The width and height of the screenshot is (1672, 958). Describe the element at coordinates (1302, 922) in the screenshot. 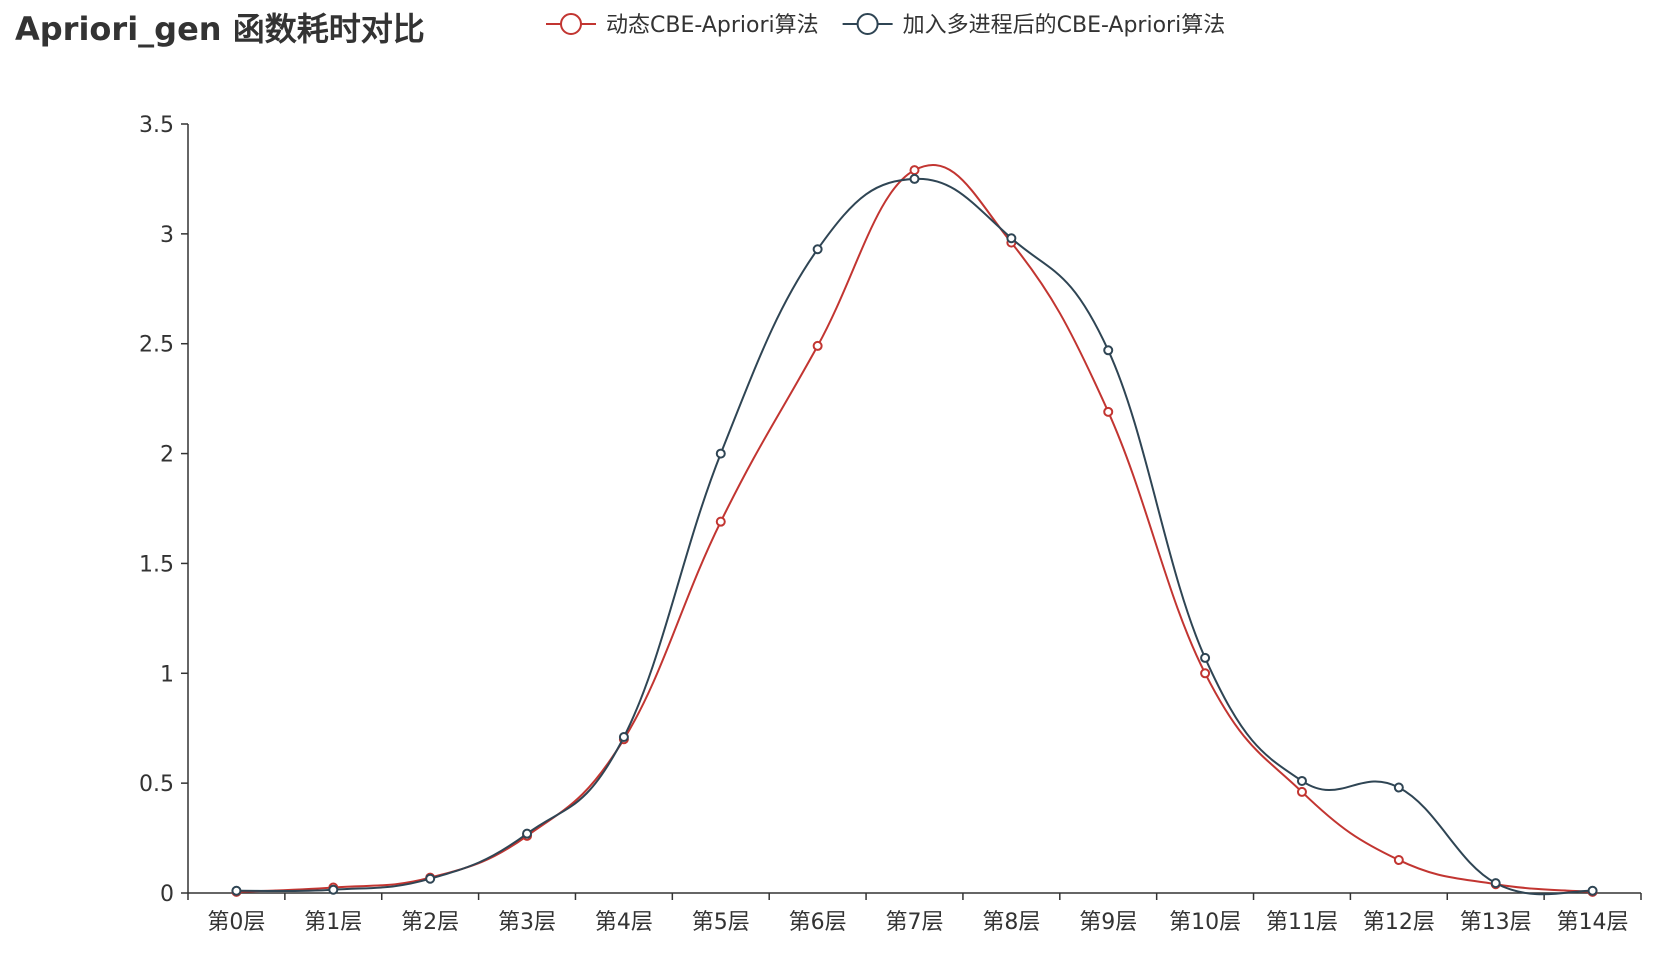

I see `x-tick-label: 第11层` at that location.